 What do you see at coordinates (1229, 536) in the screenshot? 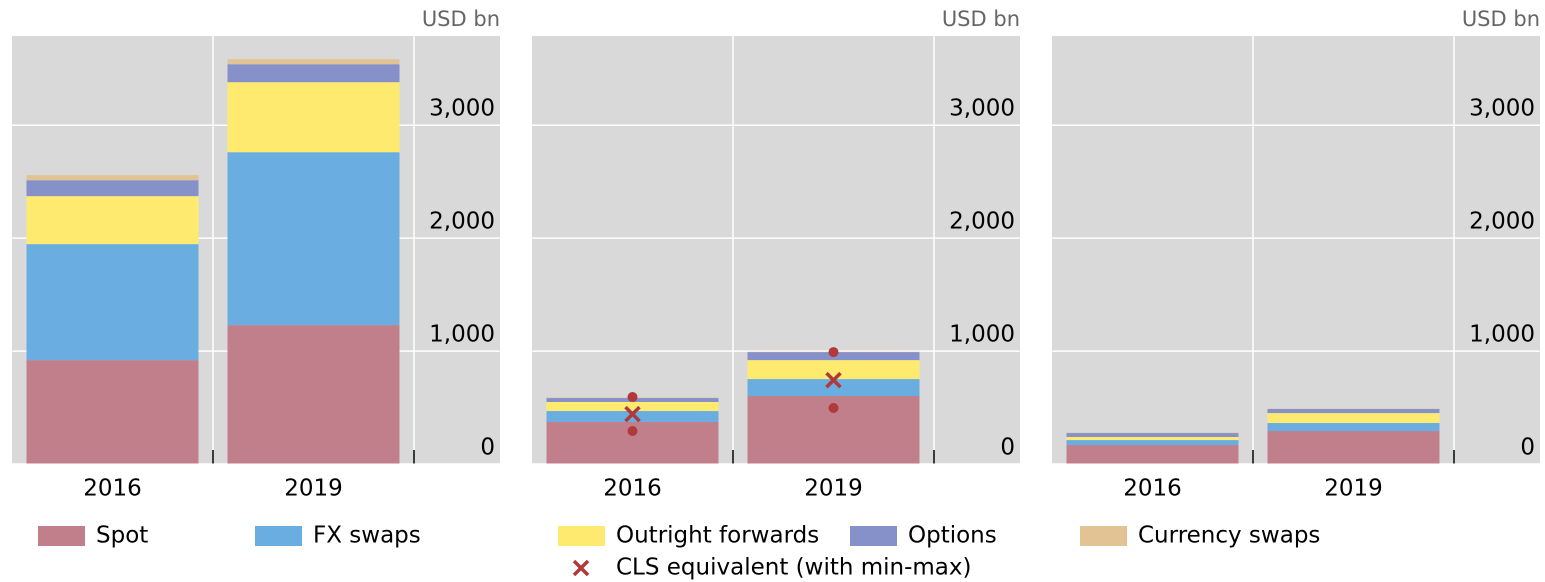
I see `legend-label: Currency swaps` at bounding box center [1229, 536].